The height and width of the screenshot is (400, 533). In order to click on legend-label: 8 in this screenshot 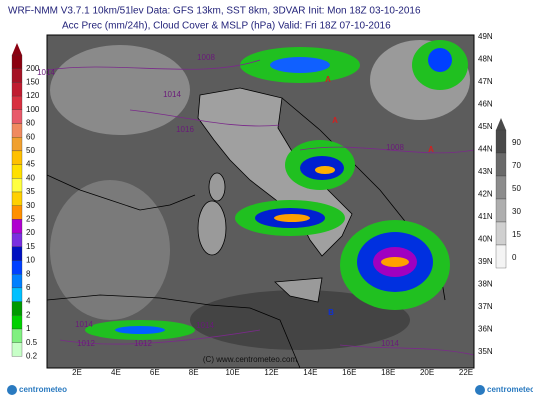, I will do `click(28, 273)`.